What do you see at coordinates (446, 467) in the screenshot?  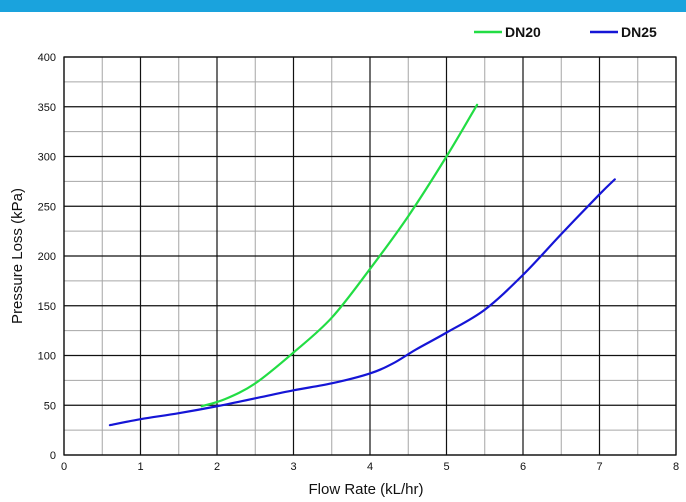 I see `x-tick-label: 5` at bounding box center [446, 467].